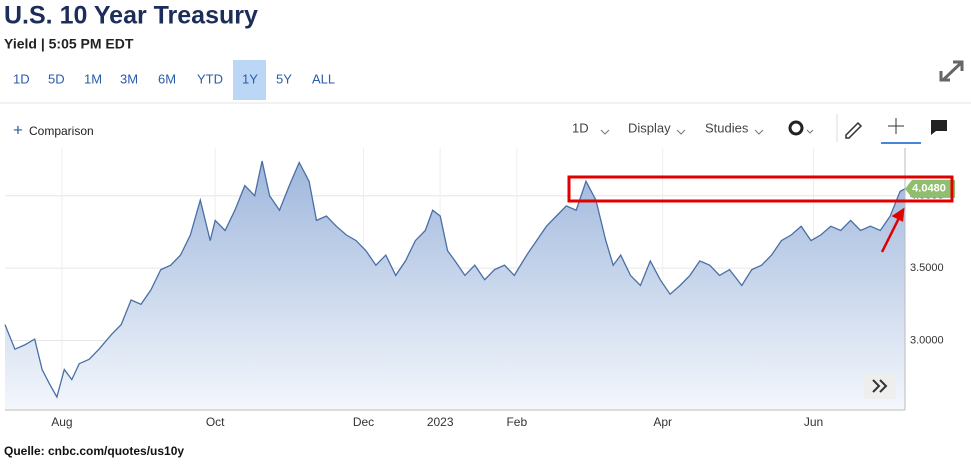 The image size is (971, 468). Describe the element at coordinates (21, 78) in the screenshot. I see `range-button: 1D` at that location.